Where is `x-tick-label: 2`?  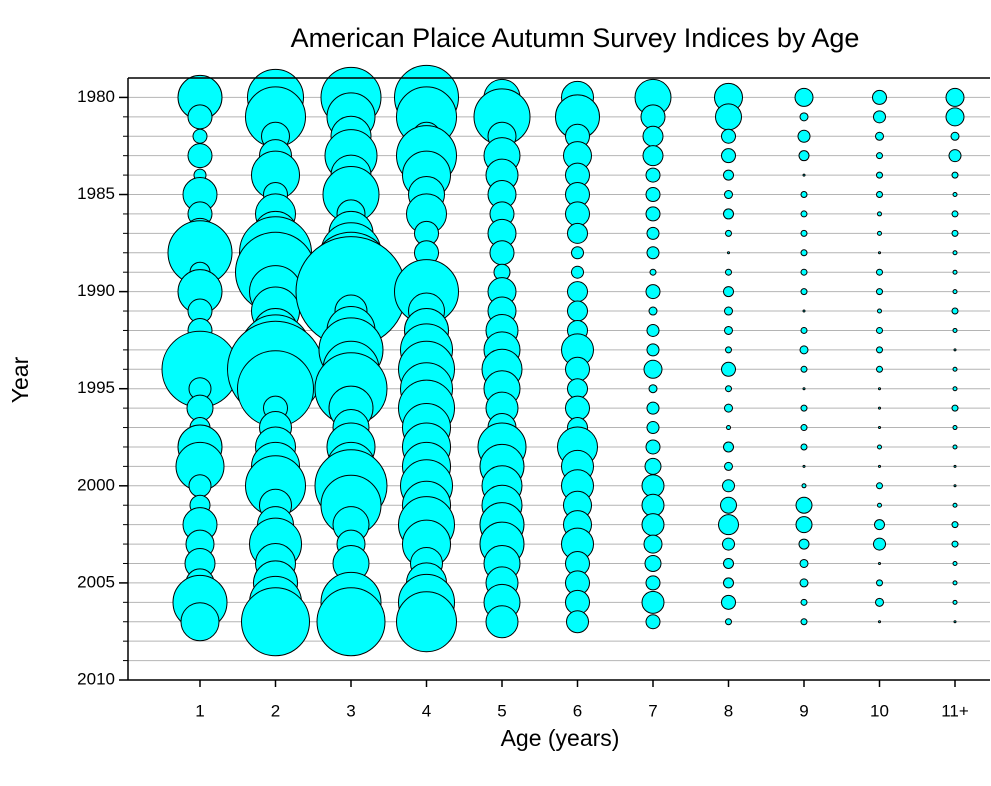 x-tick-label: 2 is located at coordinates (275, 710).